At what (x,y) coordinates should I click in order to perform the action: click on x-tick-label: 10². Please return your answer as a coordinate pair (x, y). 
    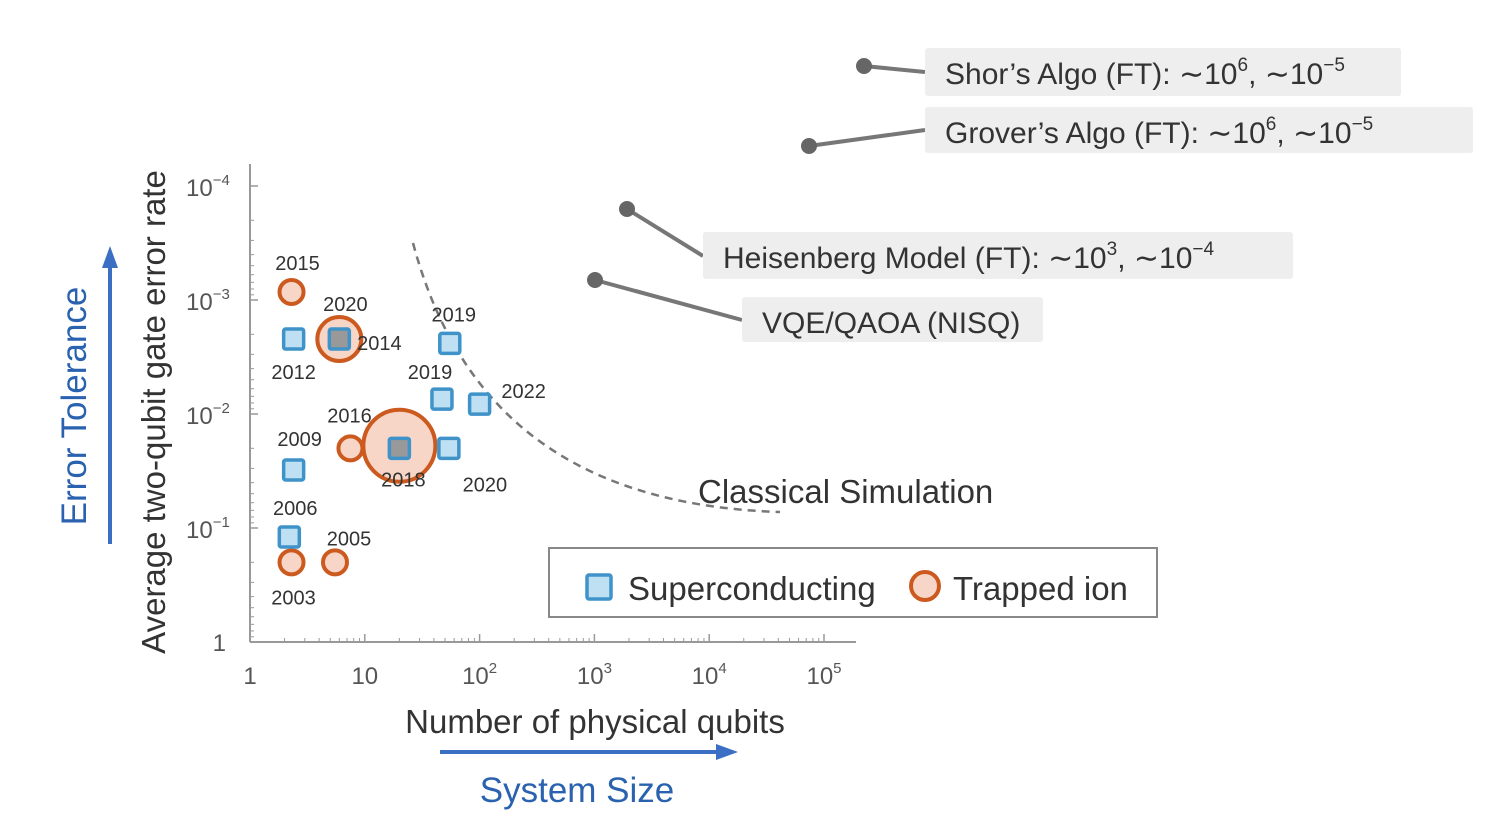
    Looking at the image, I should click on (479, 675).